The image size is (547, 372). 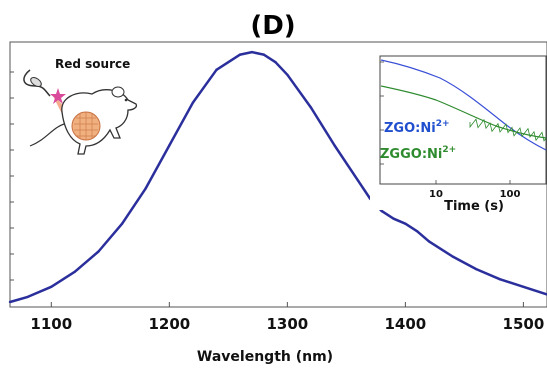 I want to click on inset-x-tick-10: 10, so click(x=436, y=194).